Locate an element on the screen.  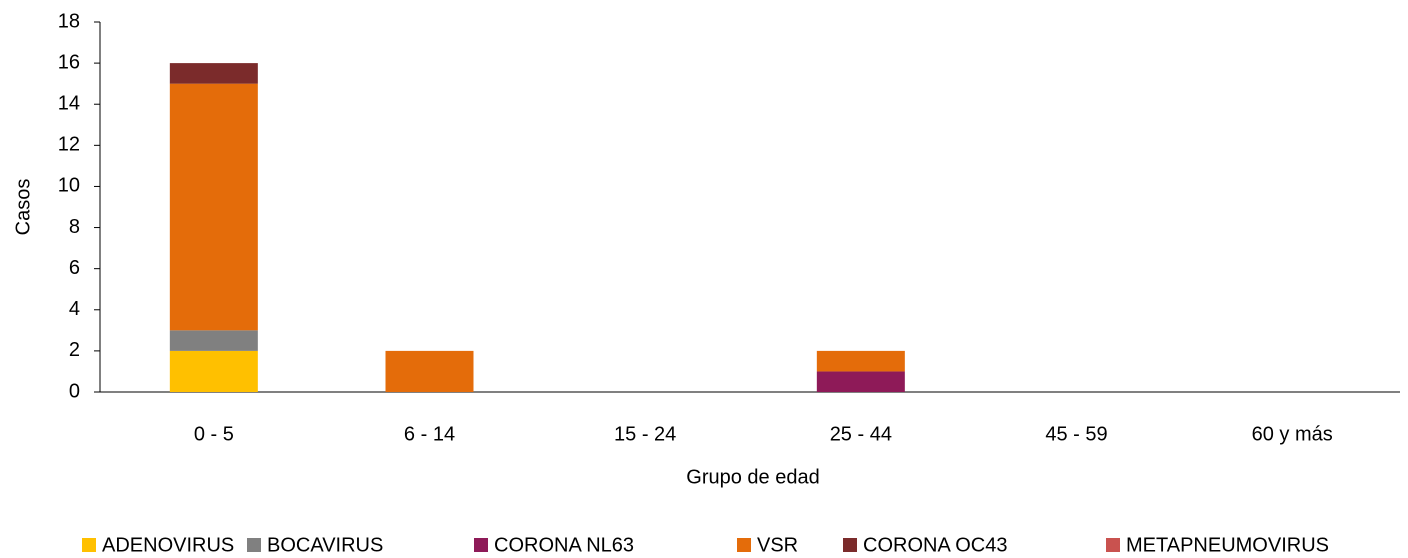
y-tick-label: 2 is located at coordinates (74, 350).